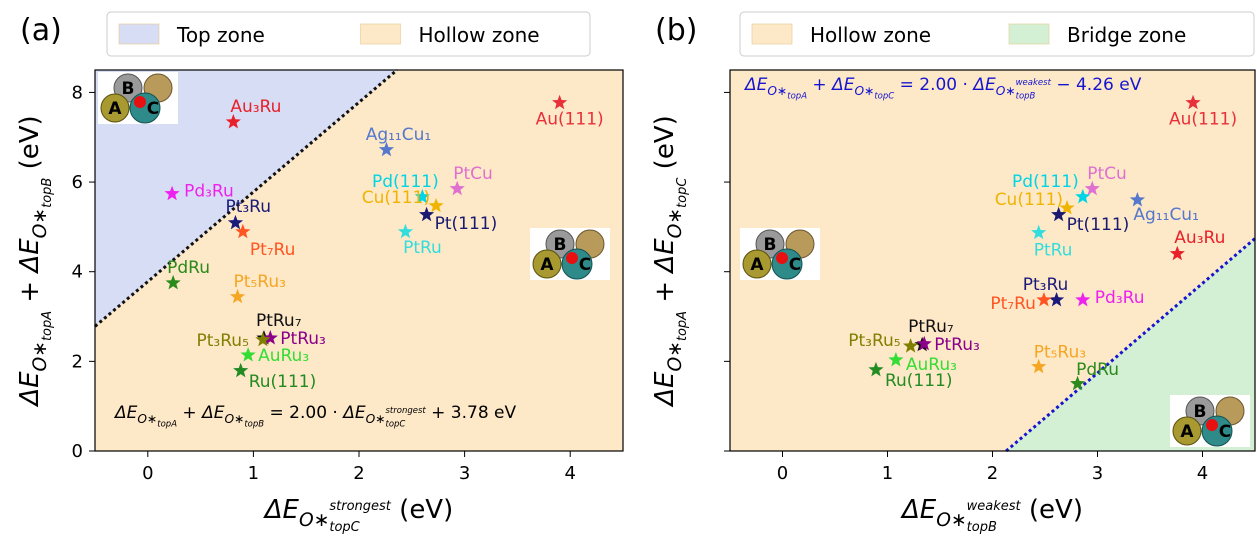  I want to click on panel-label: (a), so click(41, 30).